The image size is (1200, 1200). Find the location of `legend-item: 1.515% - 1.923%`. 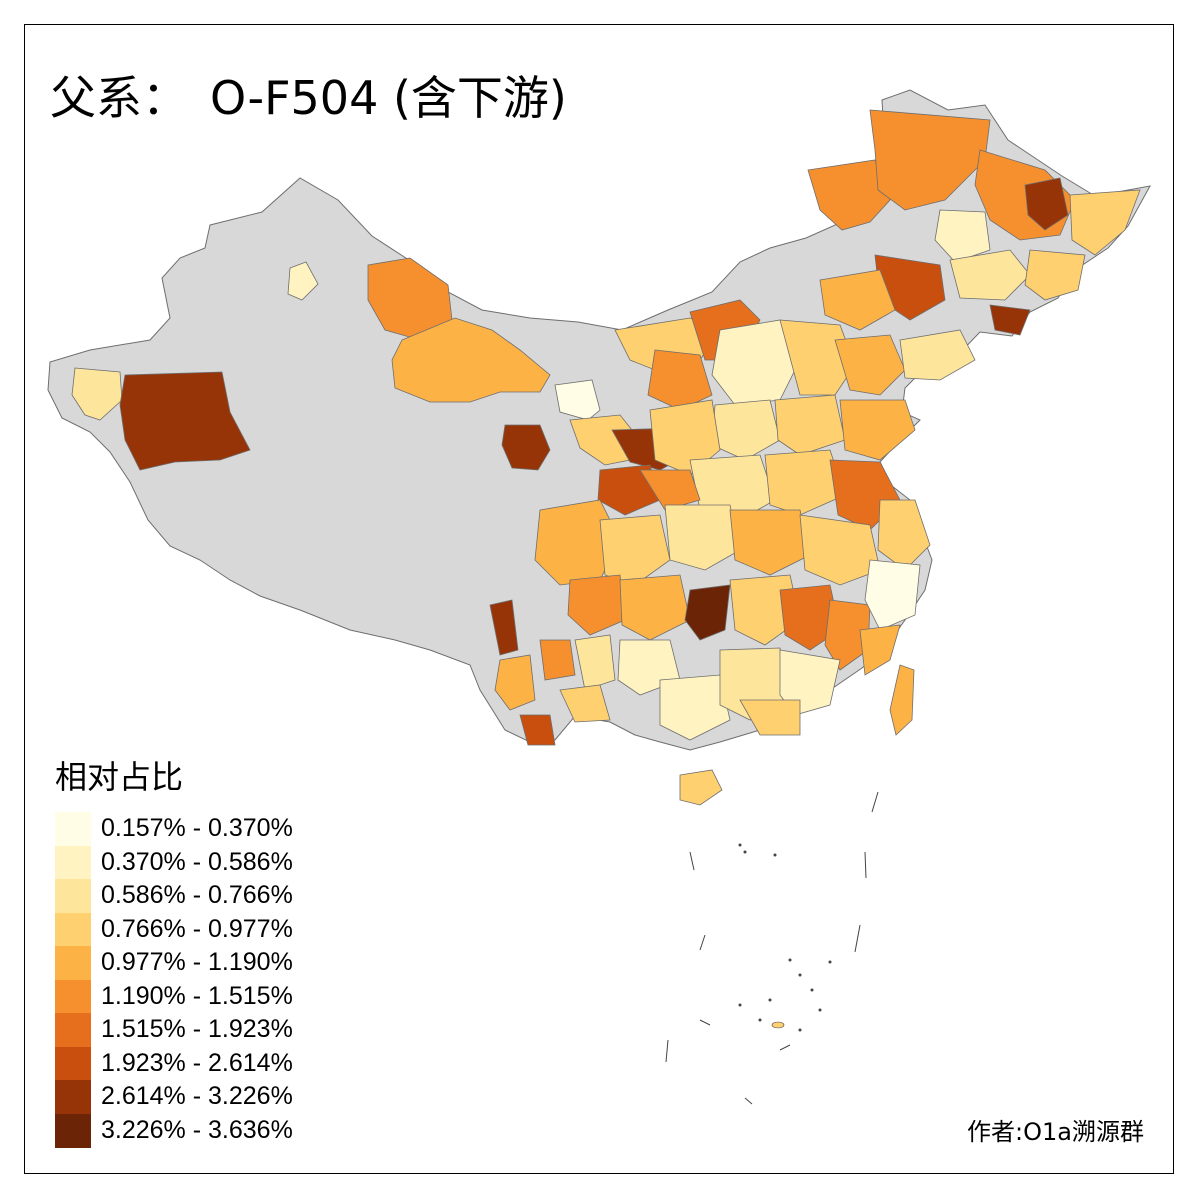

legend-item: 1.515% - 1.923% is located at coordinates (174, 1030).